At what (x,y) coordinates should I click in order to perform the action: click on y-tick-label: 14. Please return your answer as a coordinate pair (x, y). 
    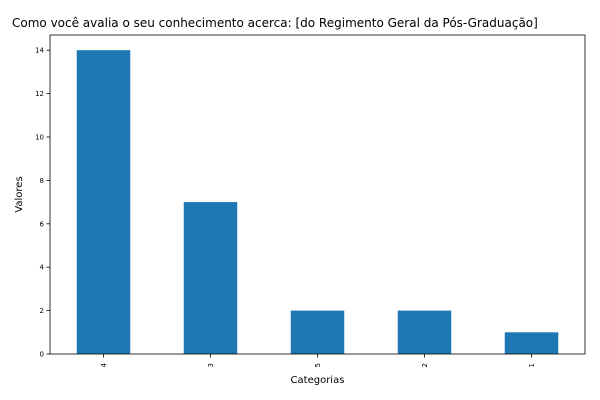
    Looking at the image, I should click on (39, 51).